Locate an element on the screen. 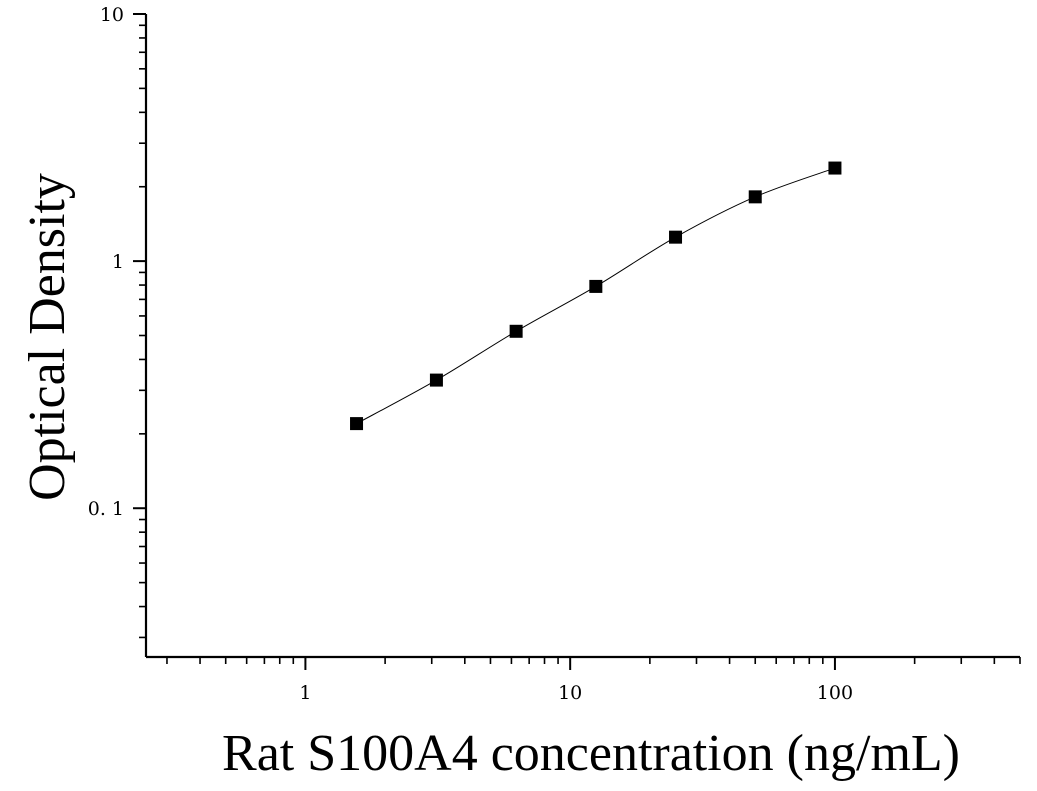 This screenshot has width=1037, height=791. x-axis-title: Rat S100A4 concentration (ng/mL) is located at coordinates (591, 753).